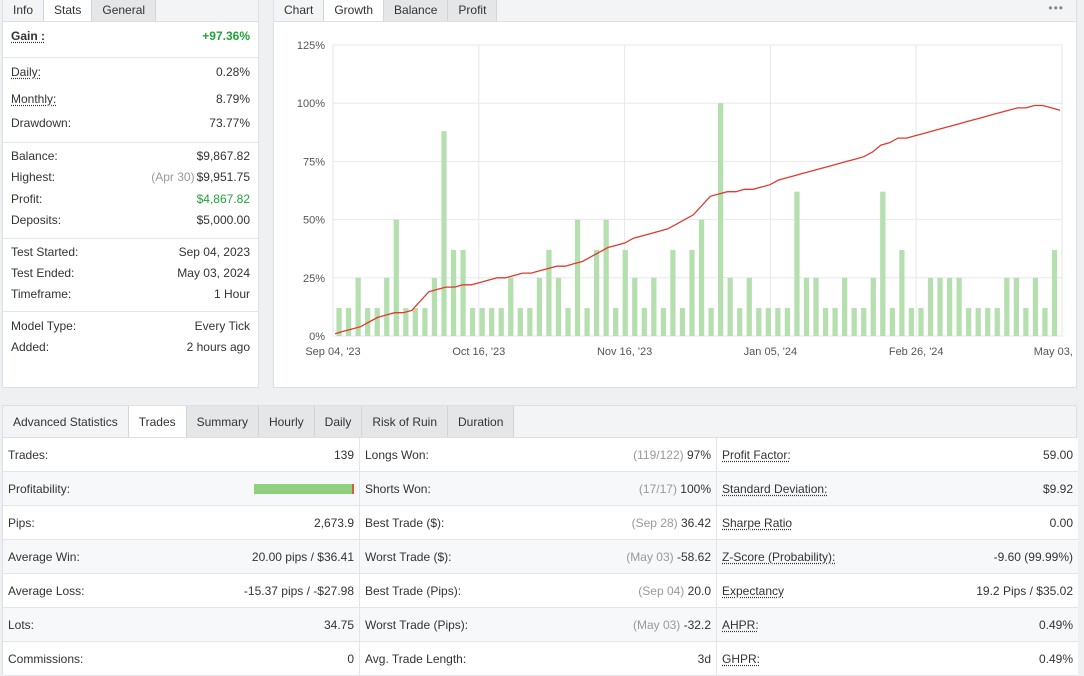  Describe the element at coordinates (181, 624) in the screenshot. I see `stats-cell: Lots: 34.75` at that location.